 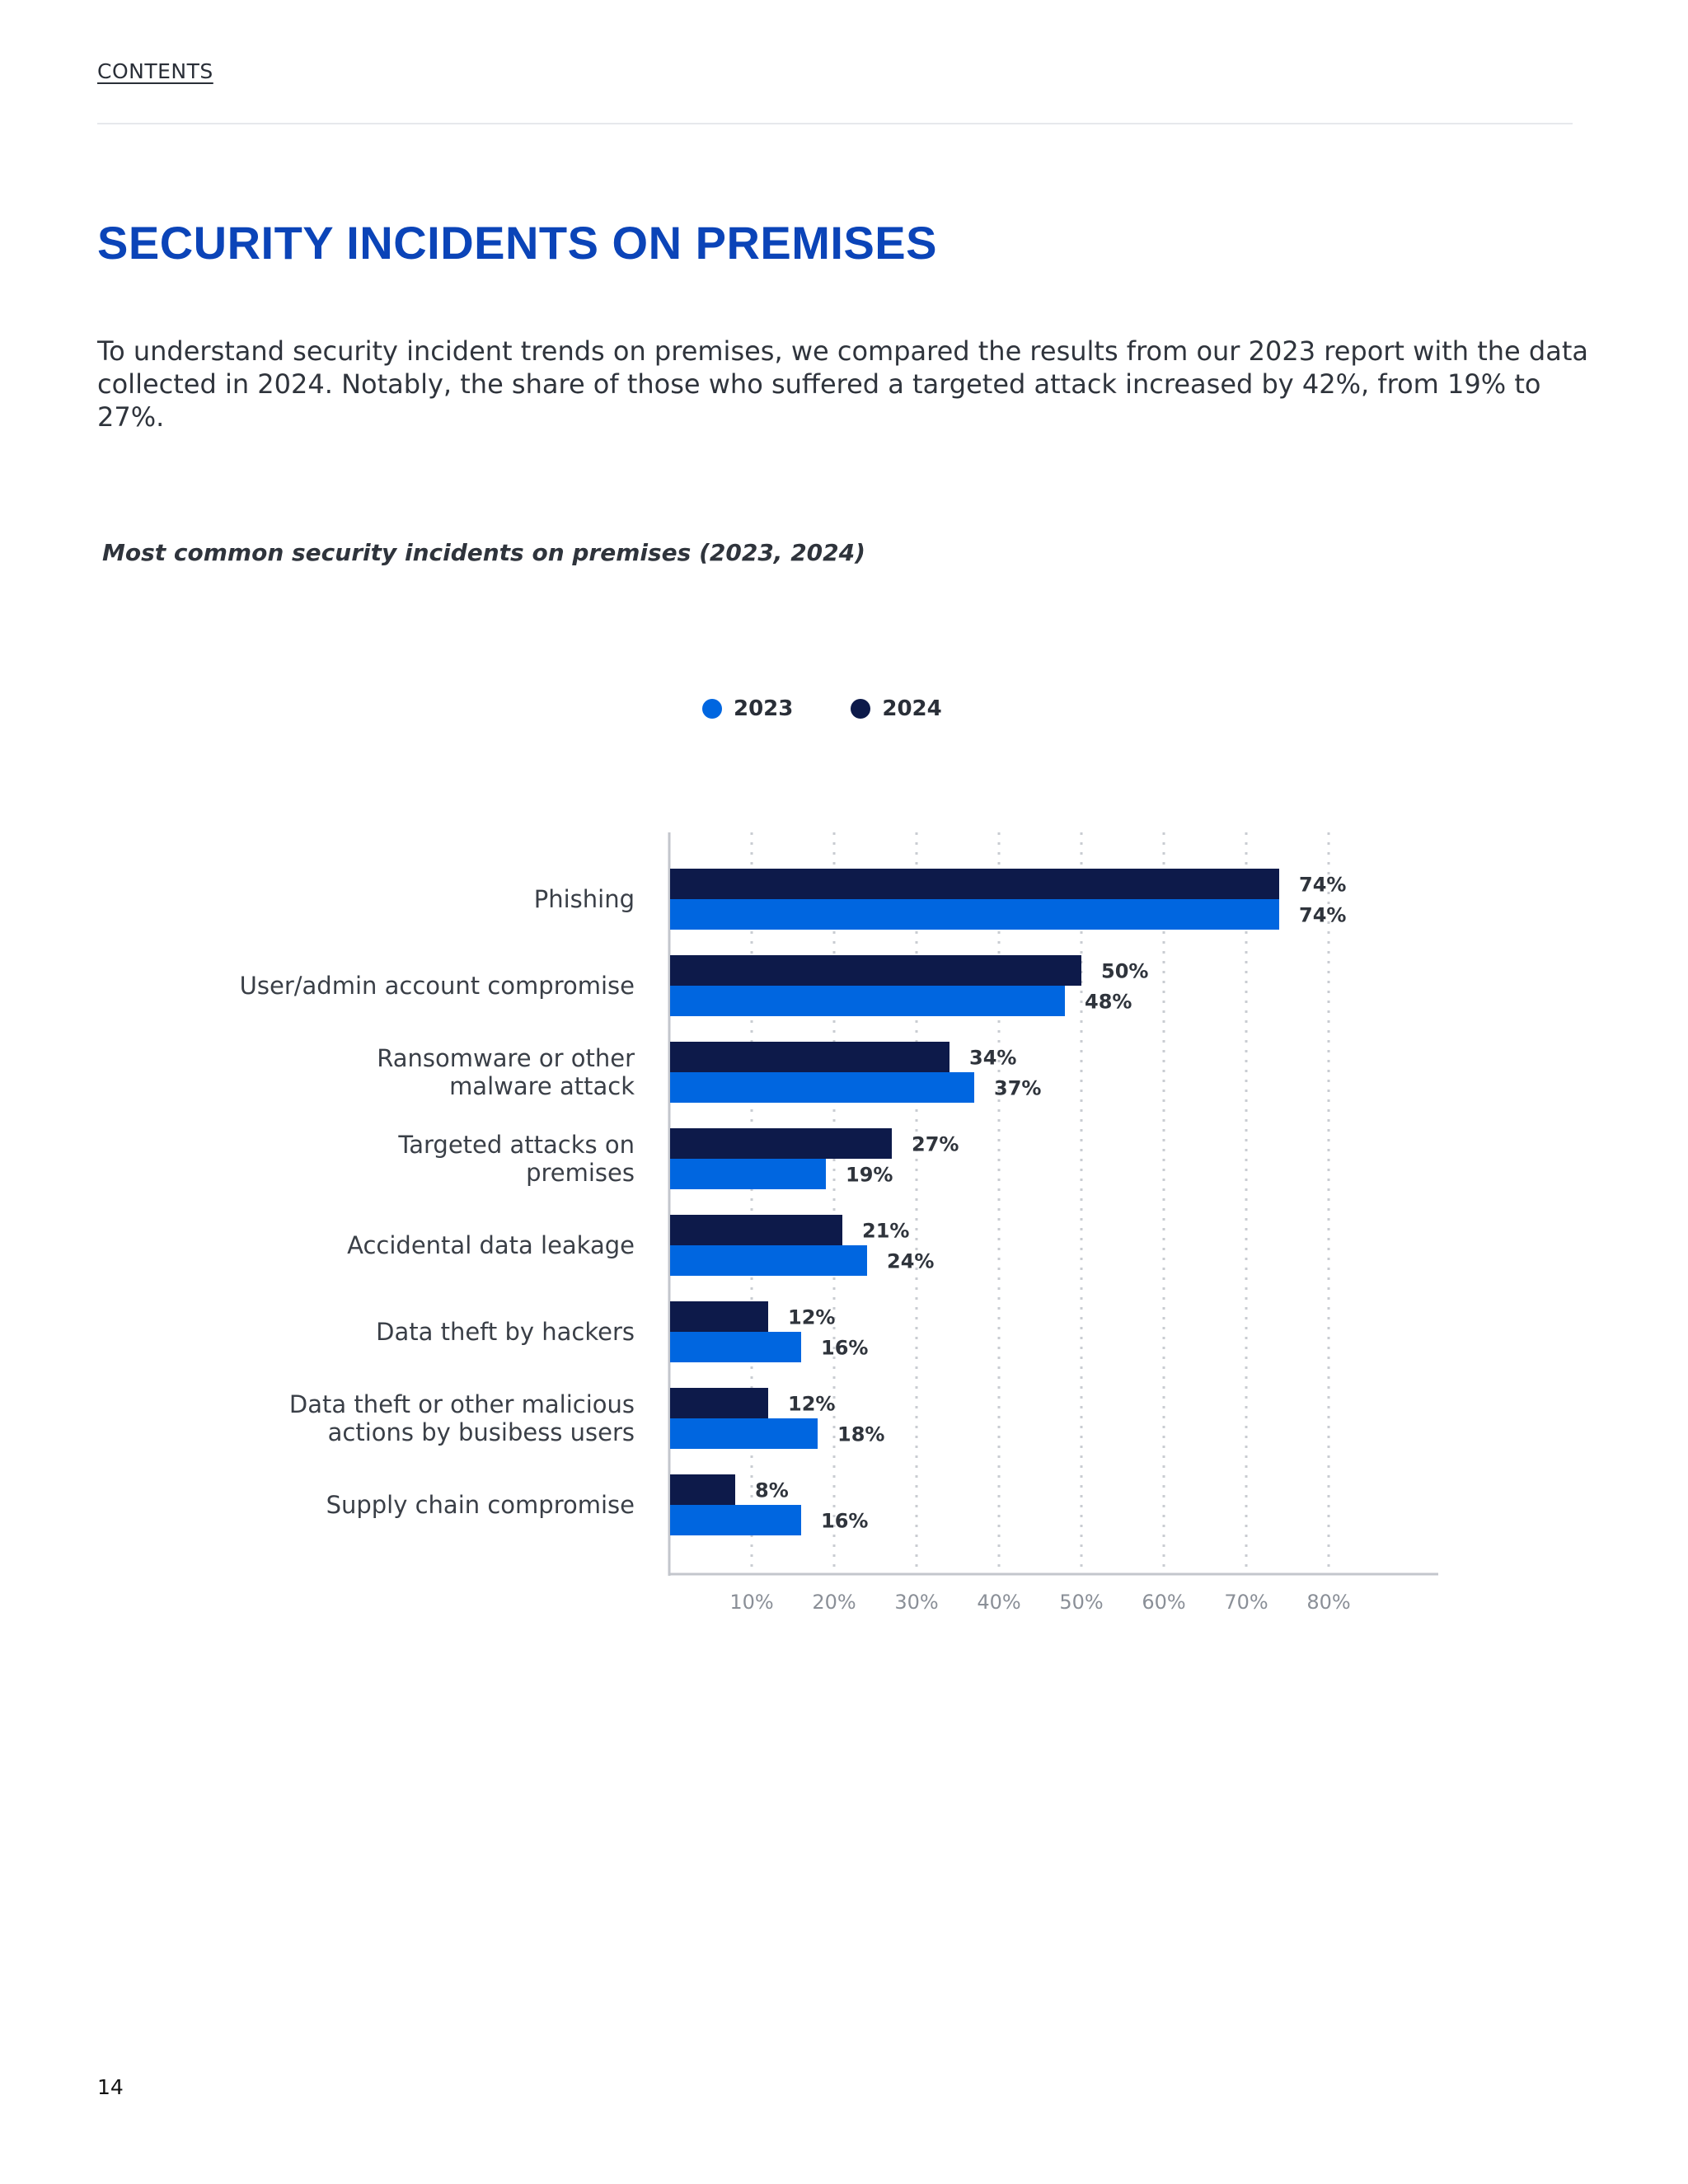 What do you see at coordinates (491, 1245) in the screenshot?
I see `category-label: Accidental data leakage` at bounding box center [491, 1245].